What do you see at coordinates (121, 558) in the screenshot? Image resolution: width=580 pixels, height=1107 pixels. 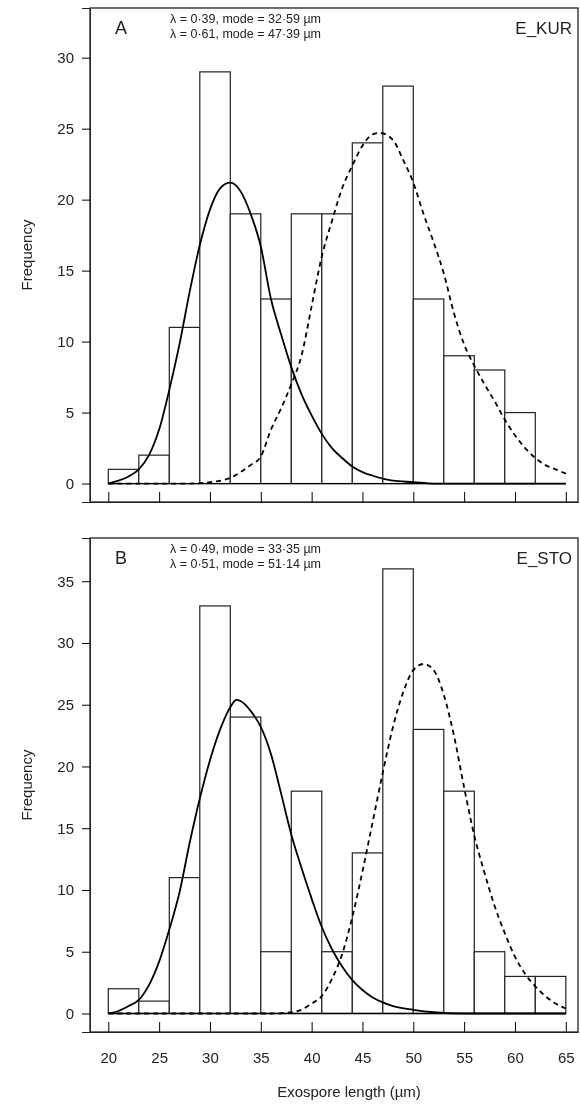 I see `annotation: B` at bounding box center [121, 558].